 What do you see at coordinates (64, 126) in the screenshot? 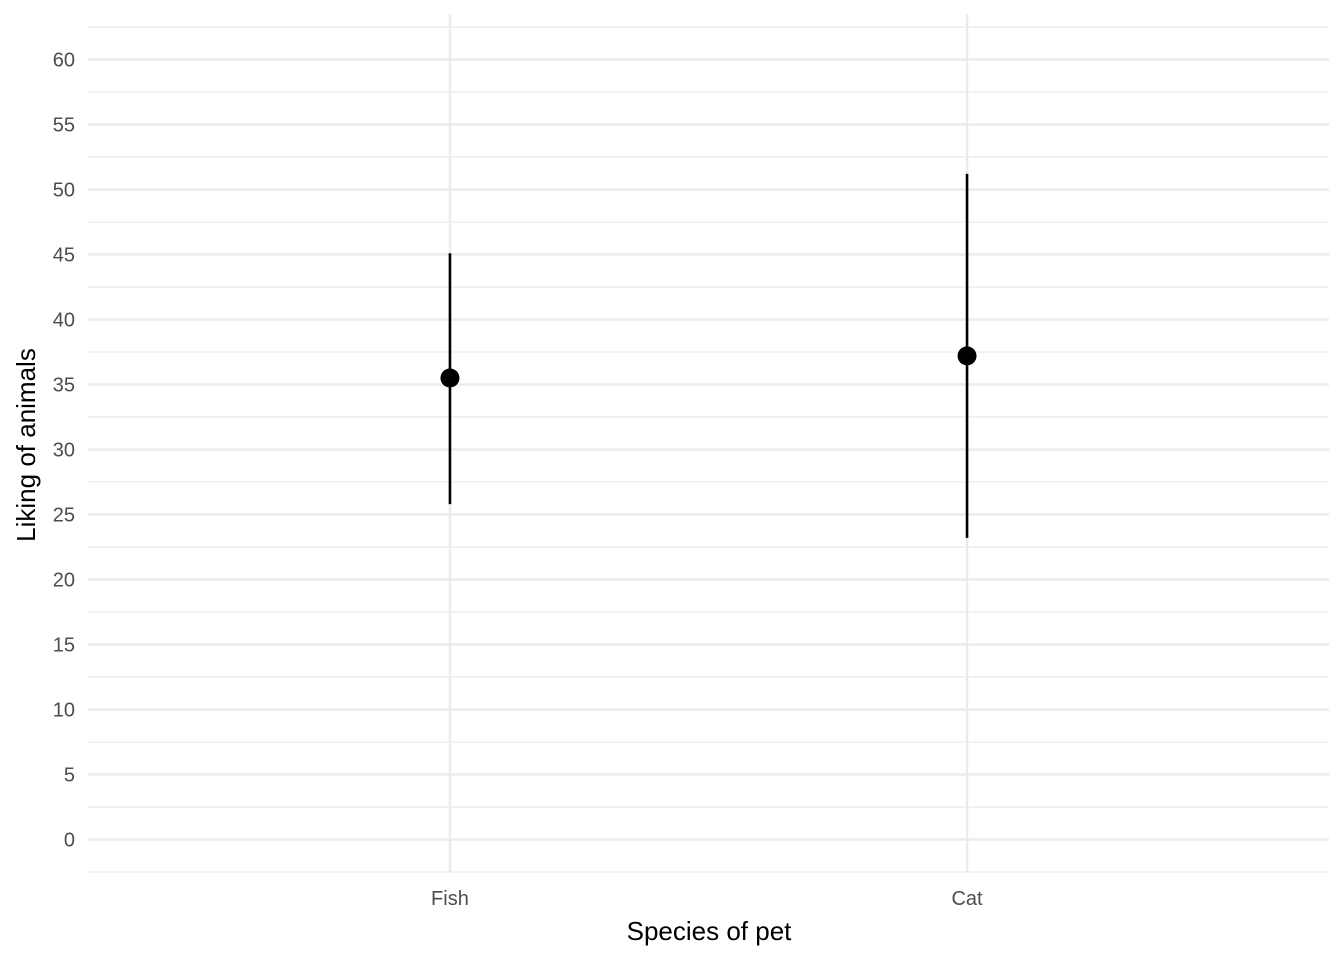
I see `y-tick-label: 55` at bounding box center [64, 126].